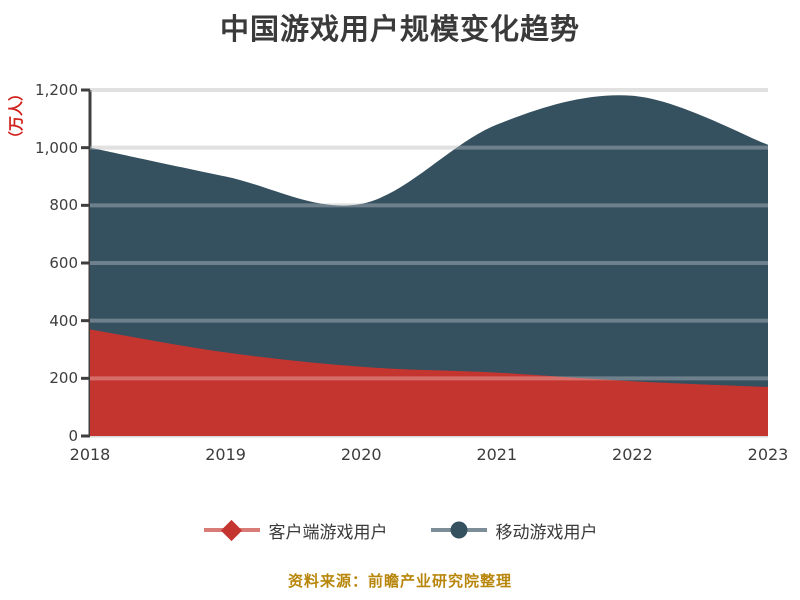 This screenshot has height=600, width=800. Describe the element at coordinates (328, 532) in the screenshot. I see `legend-label: 客户端游戏用户` at that location.